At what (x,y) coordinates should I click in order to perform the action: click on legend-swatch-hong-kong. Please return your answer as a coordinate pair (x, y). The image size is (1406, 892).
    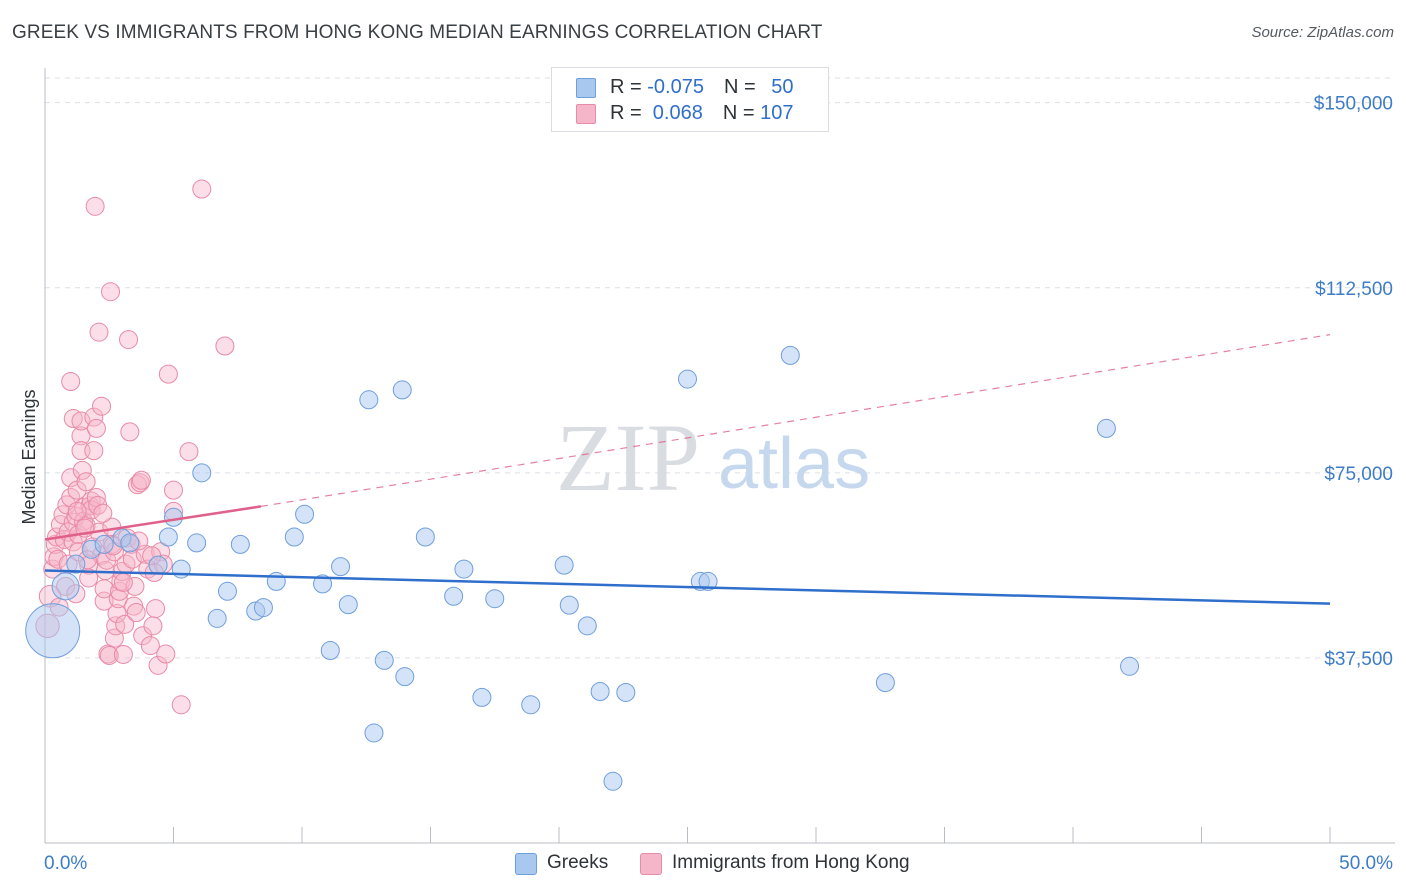
    Looking at the image, I should click on (586, 114).